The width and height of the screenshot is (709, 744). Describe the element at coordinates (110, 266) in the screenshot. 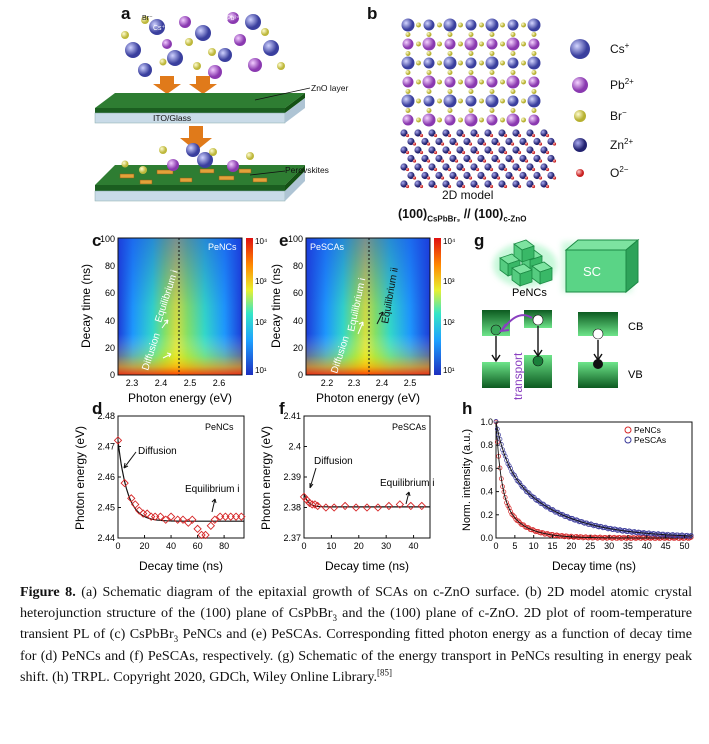

I see `svg-text: 80` at that location.